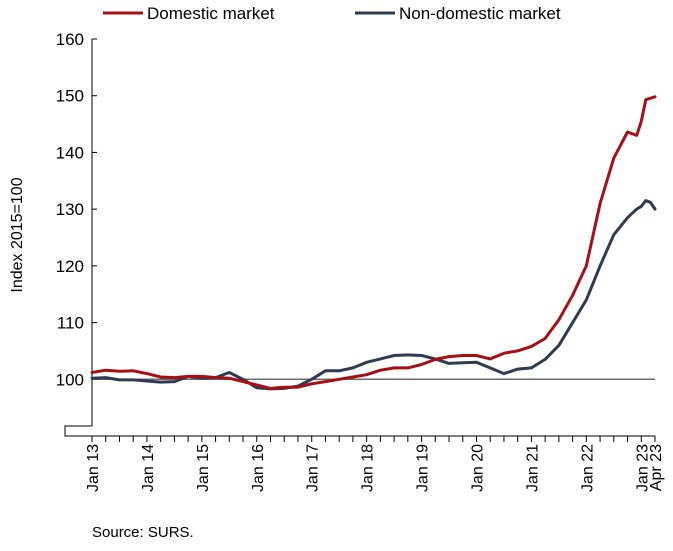 The image size is (673, 551). I want to click on x-tick-label: Jan 23, so click(642, 468).